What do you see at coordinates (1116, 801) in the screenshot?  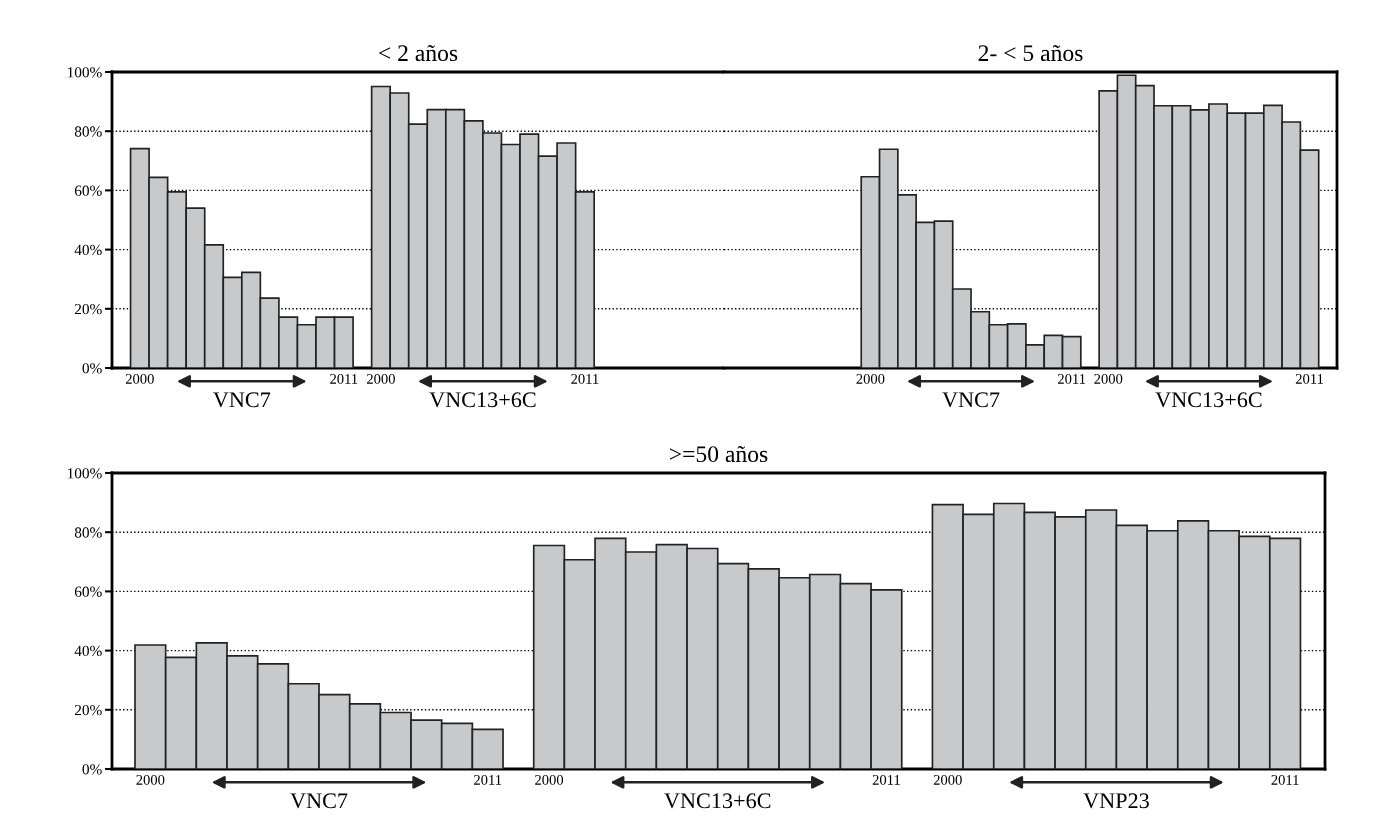 I see `text: VNP23` at bounding box center [1116, 801].